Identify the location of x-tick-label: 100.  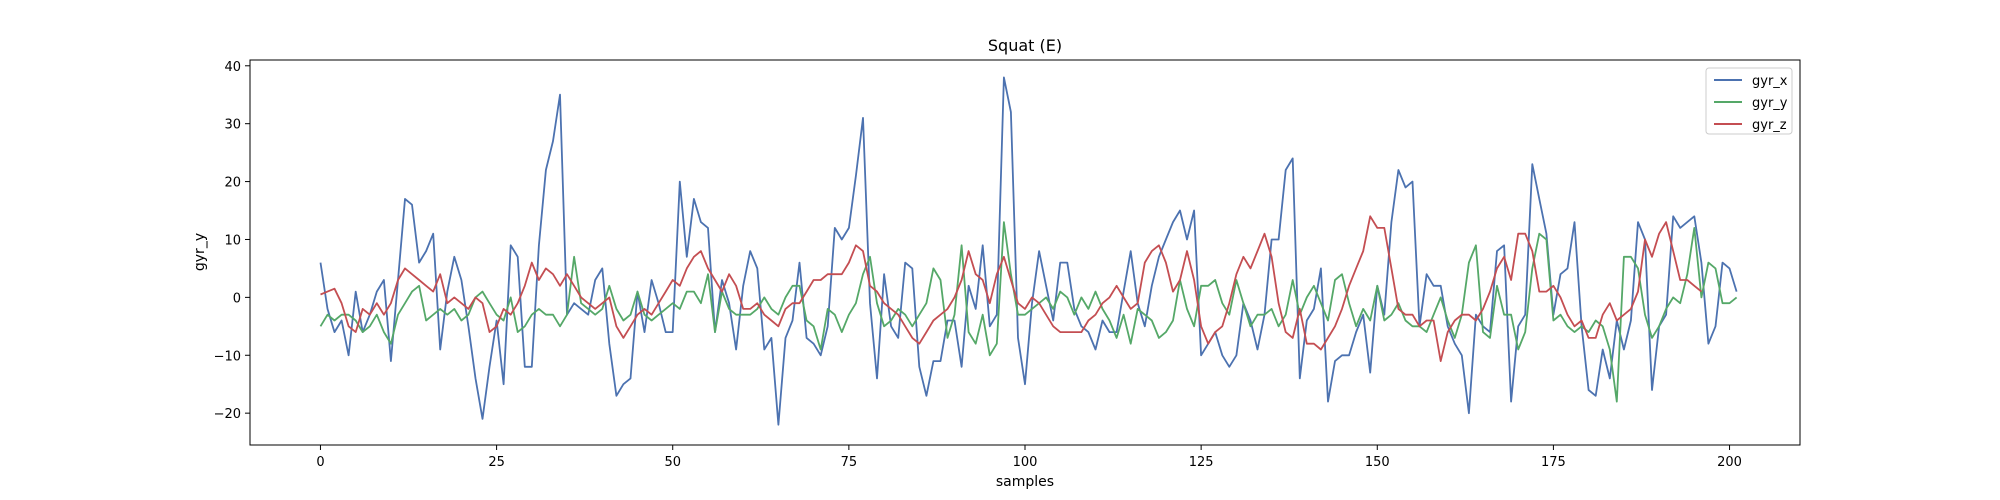
(1025, 462).